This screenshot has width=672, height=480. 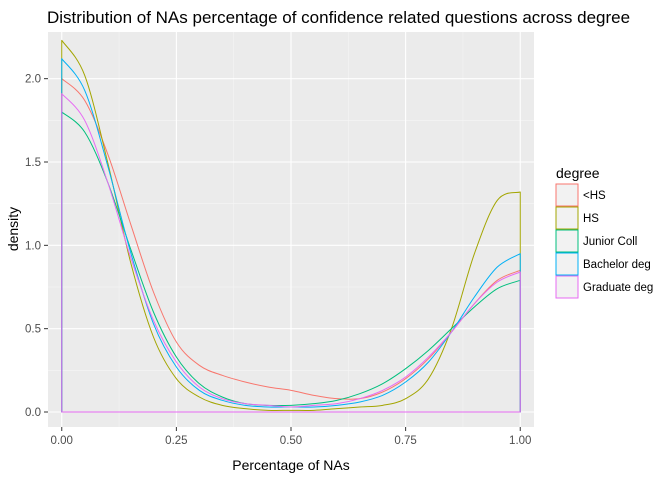 What do you see at coordinates (520, 441) in the screenshot?
I see `x-tick-label: 1.00` at bounding box center [520, 441].